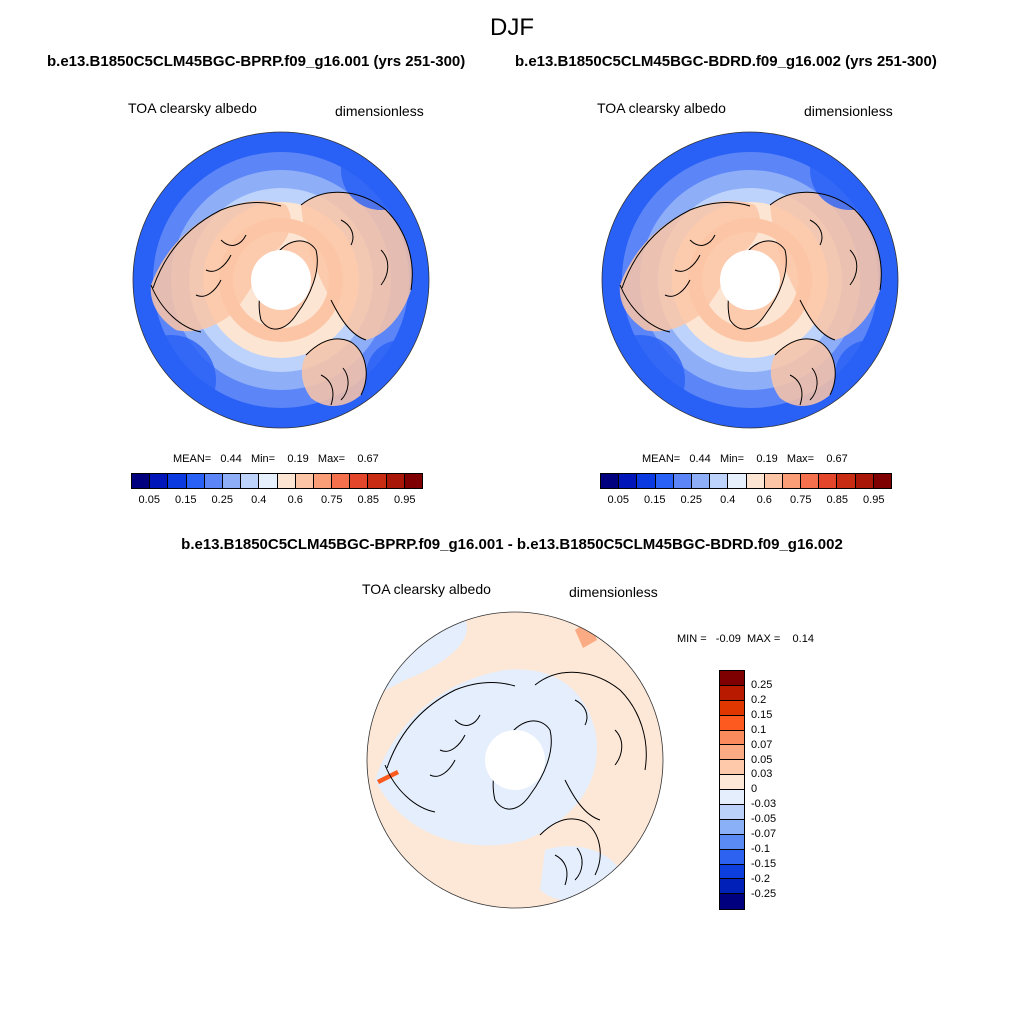 The width and height of the screenshot is (1024, 1024). Describe the element at coordinates (837, 500) in the screenshot. I see `panel2-colorbar-label: 0.85` at that location.